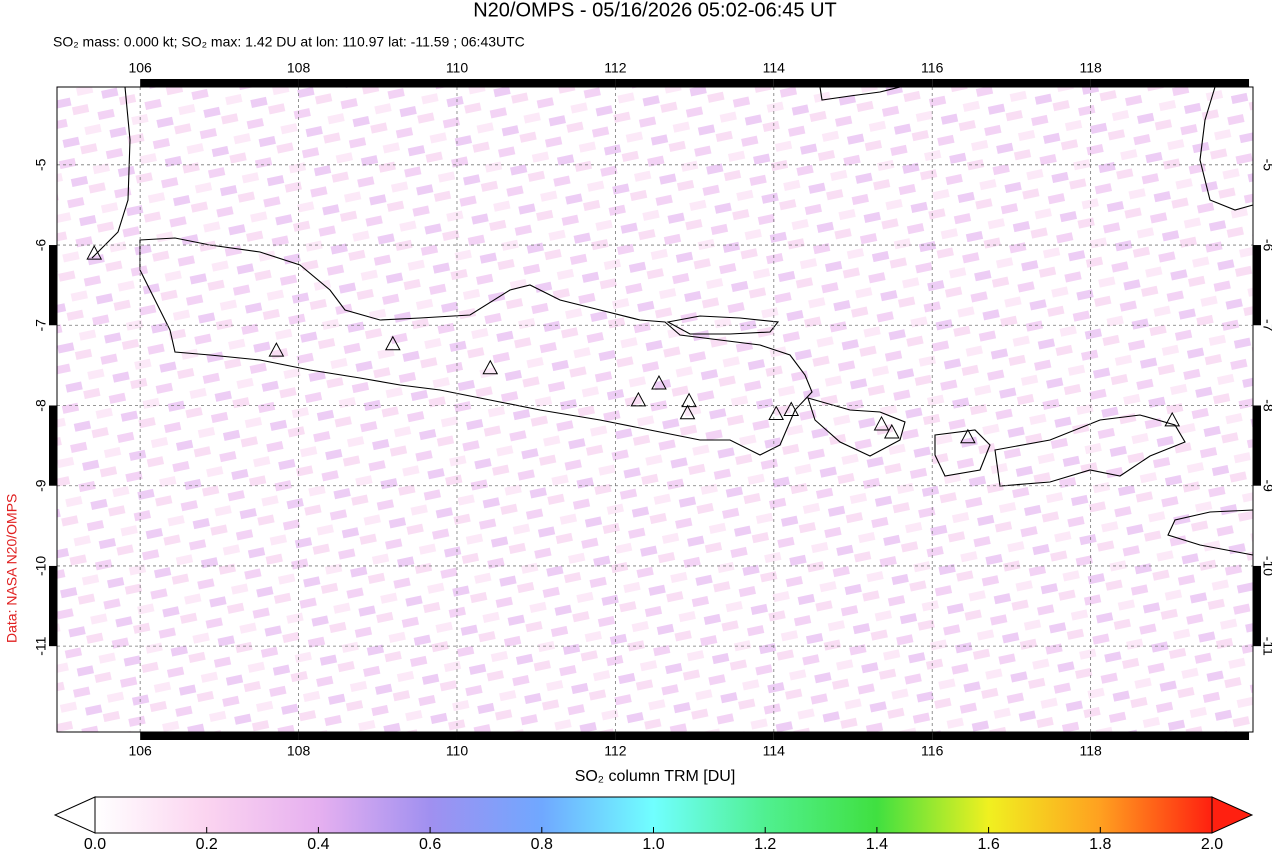  What do you see at coordinates (962, 453) in the screenshot?
I see `coast-lombok` at bounding box center [962, 453].